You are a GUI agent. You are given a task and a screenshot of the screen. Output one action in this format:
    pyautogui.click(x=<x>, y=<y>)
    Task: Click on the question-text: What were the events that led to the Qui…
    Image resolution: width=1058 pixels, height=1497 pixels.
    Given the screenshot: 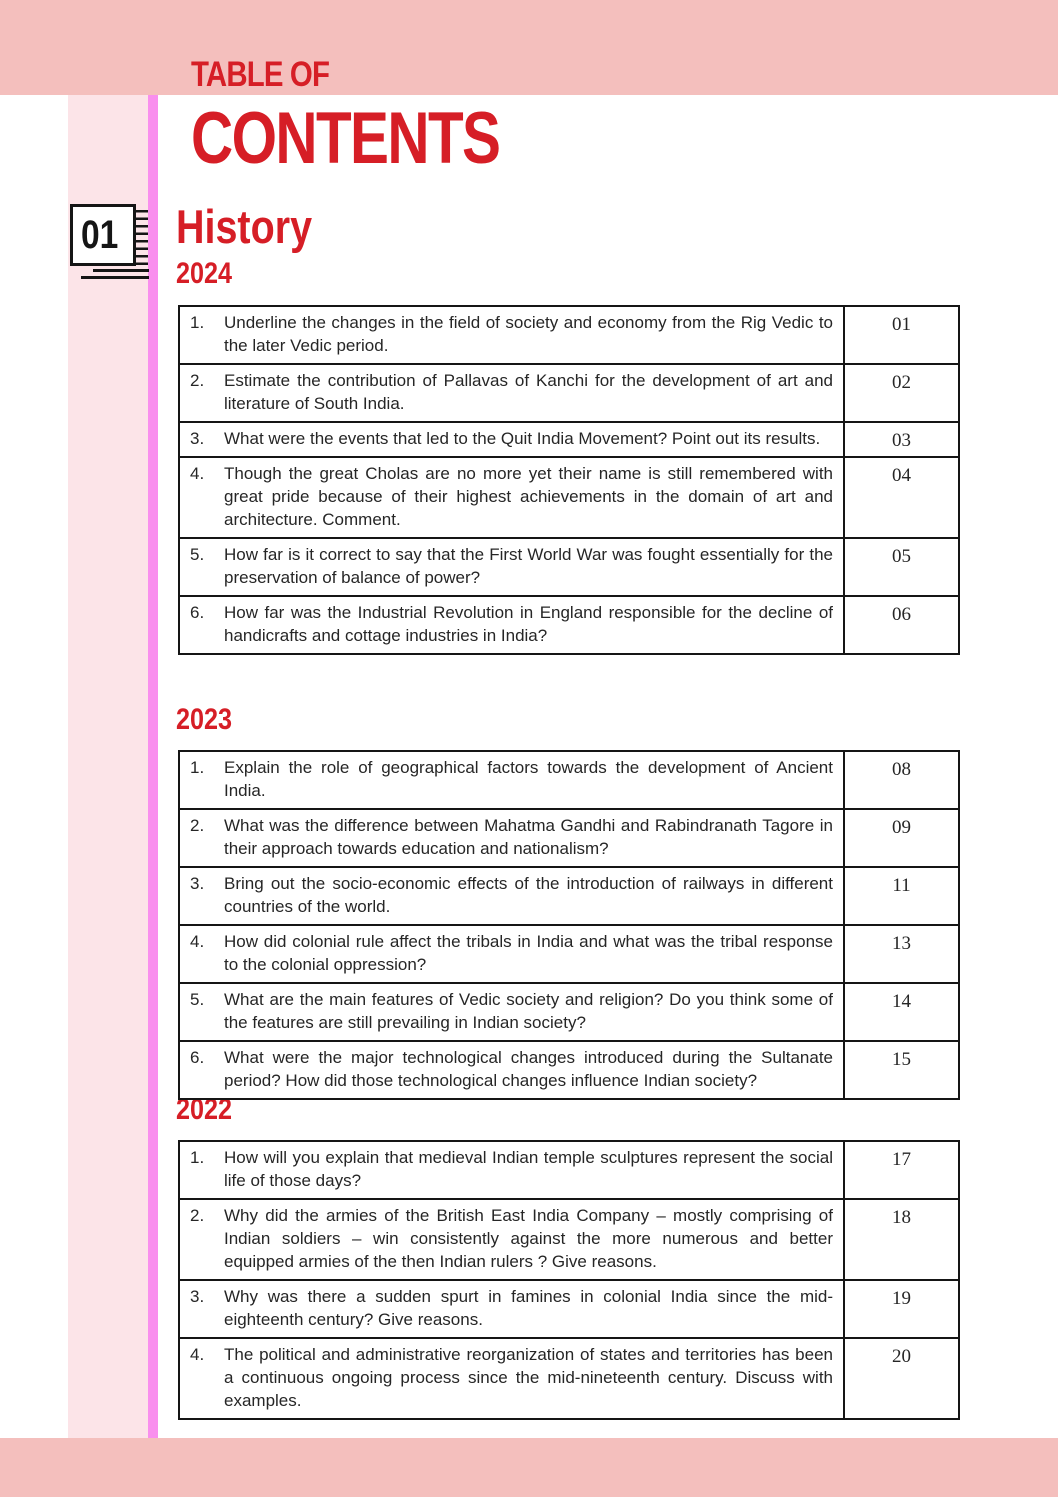 What is the action you would take?
    pyautogui.click(x=522, y=438)
    